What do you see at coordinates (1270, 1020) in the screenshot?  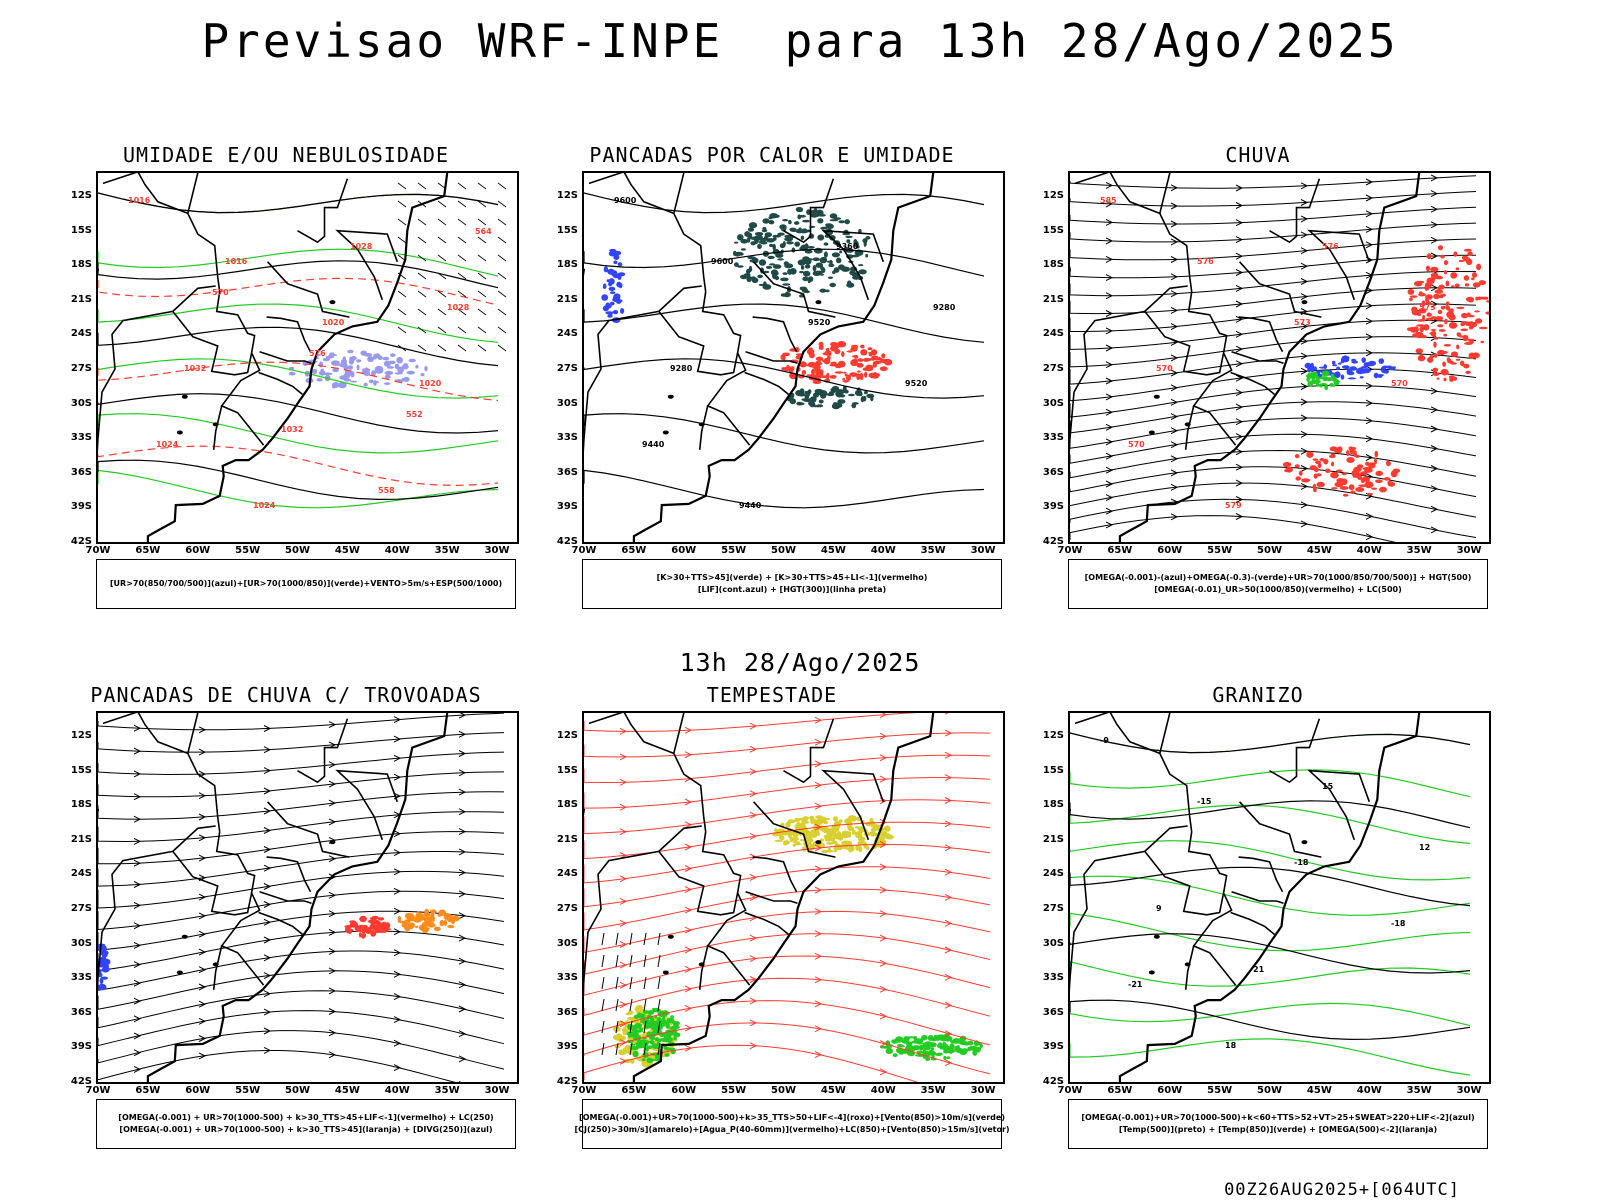 I see `temp500-contour` at bounding box center [1270, 1020].